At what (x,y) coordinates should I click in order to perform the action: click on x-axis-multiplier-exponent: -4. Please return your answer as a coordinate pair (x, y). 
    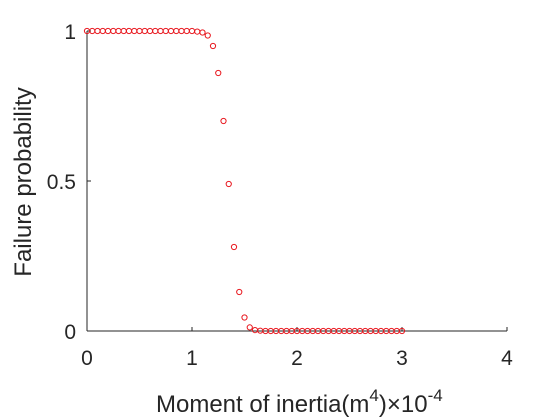
    Looking at the image, I should click on (435, 395).